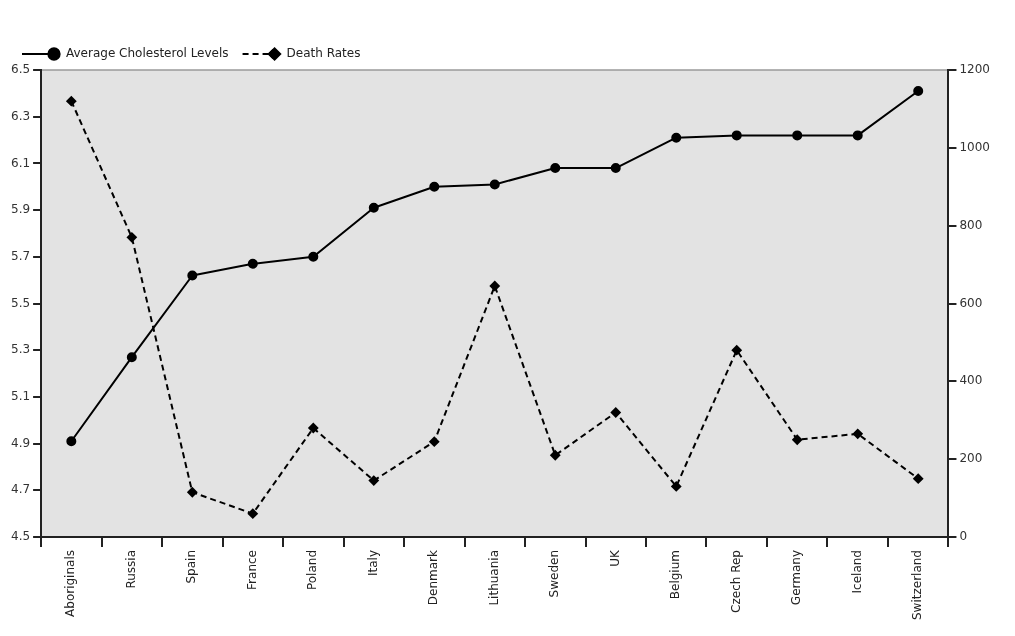 The image size is (1015, 636). I want to click on y-tick-label: 5.1, so click(20, 396).